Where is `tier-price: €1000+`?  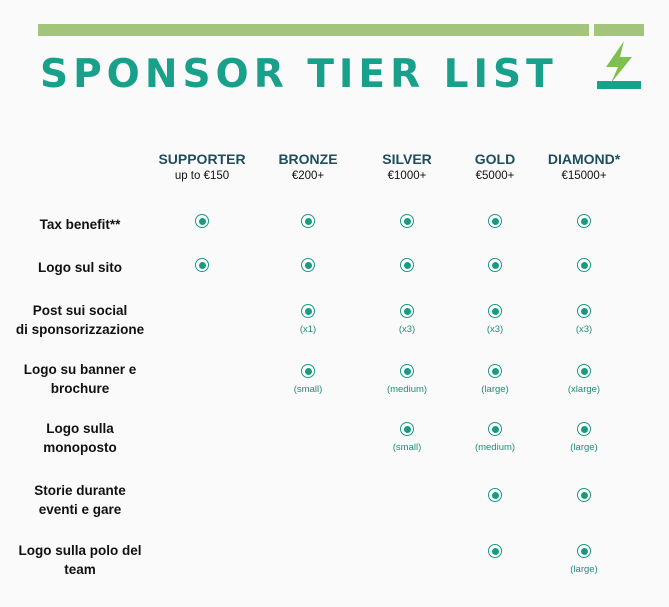
tier-price: €1000+ is located at coordinates (407, 176).